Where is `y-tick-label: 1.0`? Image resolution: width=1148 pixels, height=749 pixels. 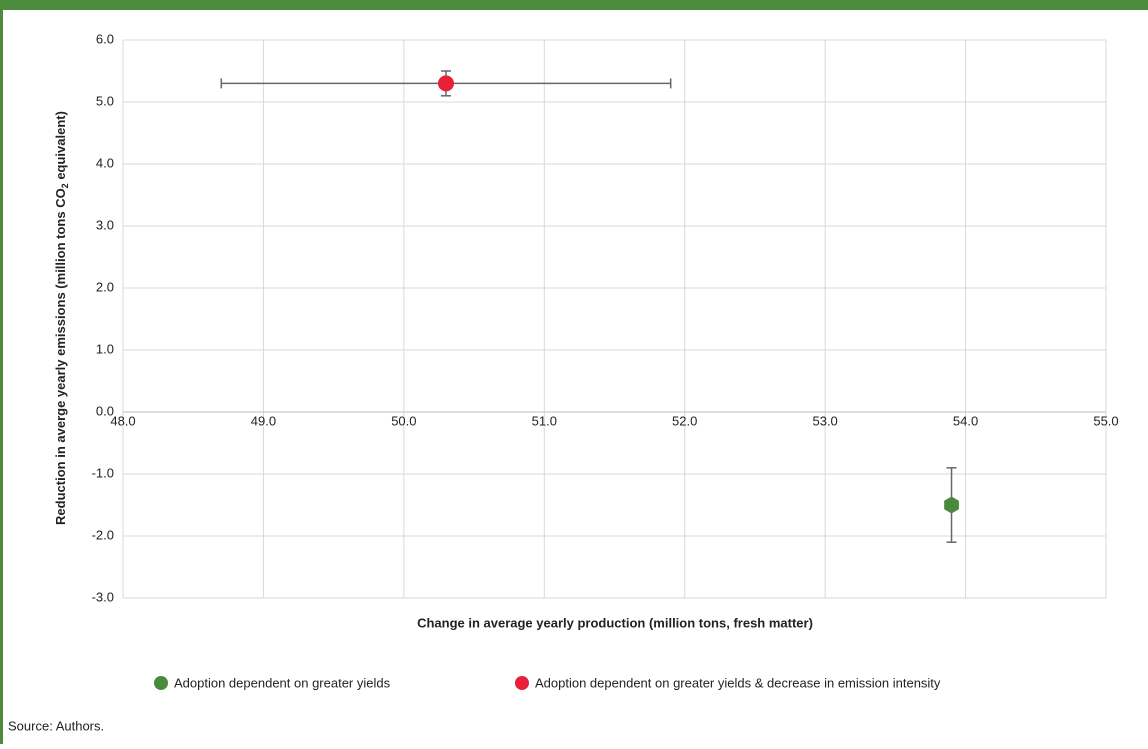
y-tick-label: 1.0 is located at coordinates (105, 348).